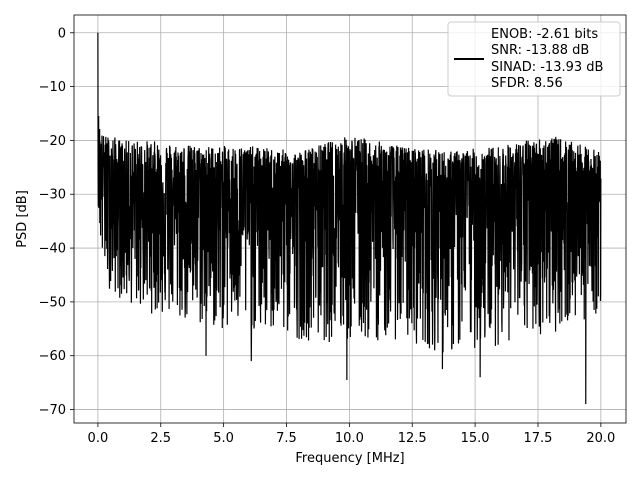  Describe the element at coordinates (98, 438) in the screenshot. I see `x-tick-label: 0.0` at that location.